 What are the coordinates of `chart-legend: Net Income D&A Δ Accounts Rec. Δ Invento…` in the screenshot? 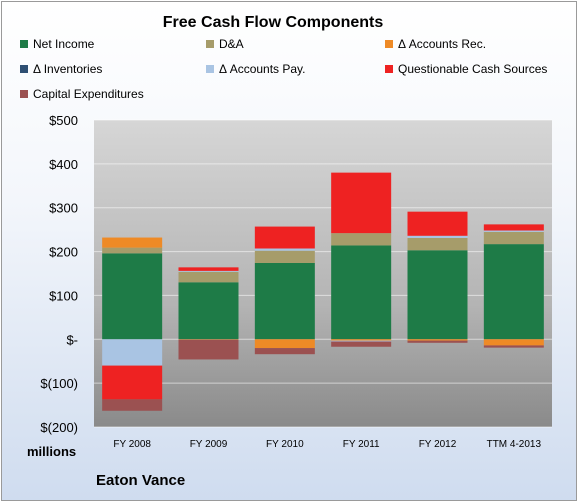 It's located at (290, 72).